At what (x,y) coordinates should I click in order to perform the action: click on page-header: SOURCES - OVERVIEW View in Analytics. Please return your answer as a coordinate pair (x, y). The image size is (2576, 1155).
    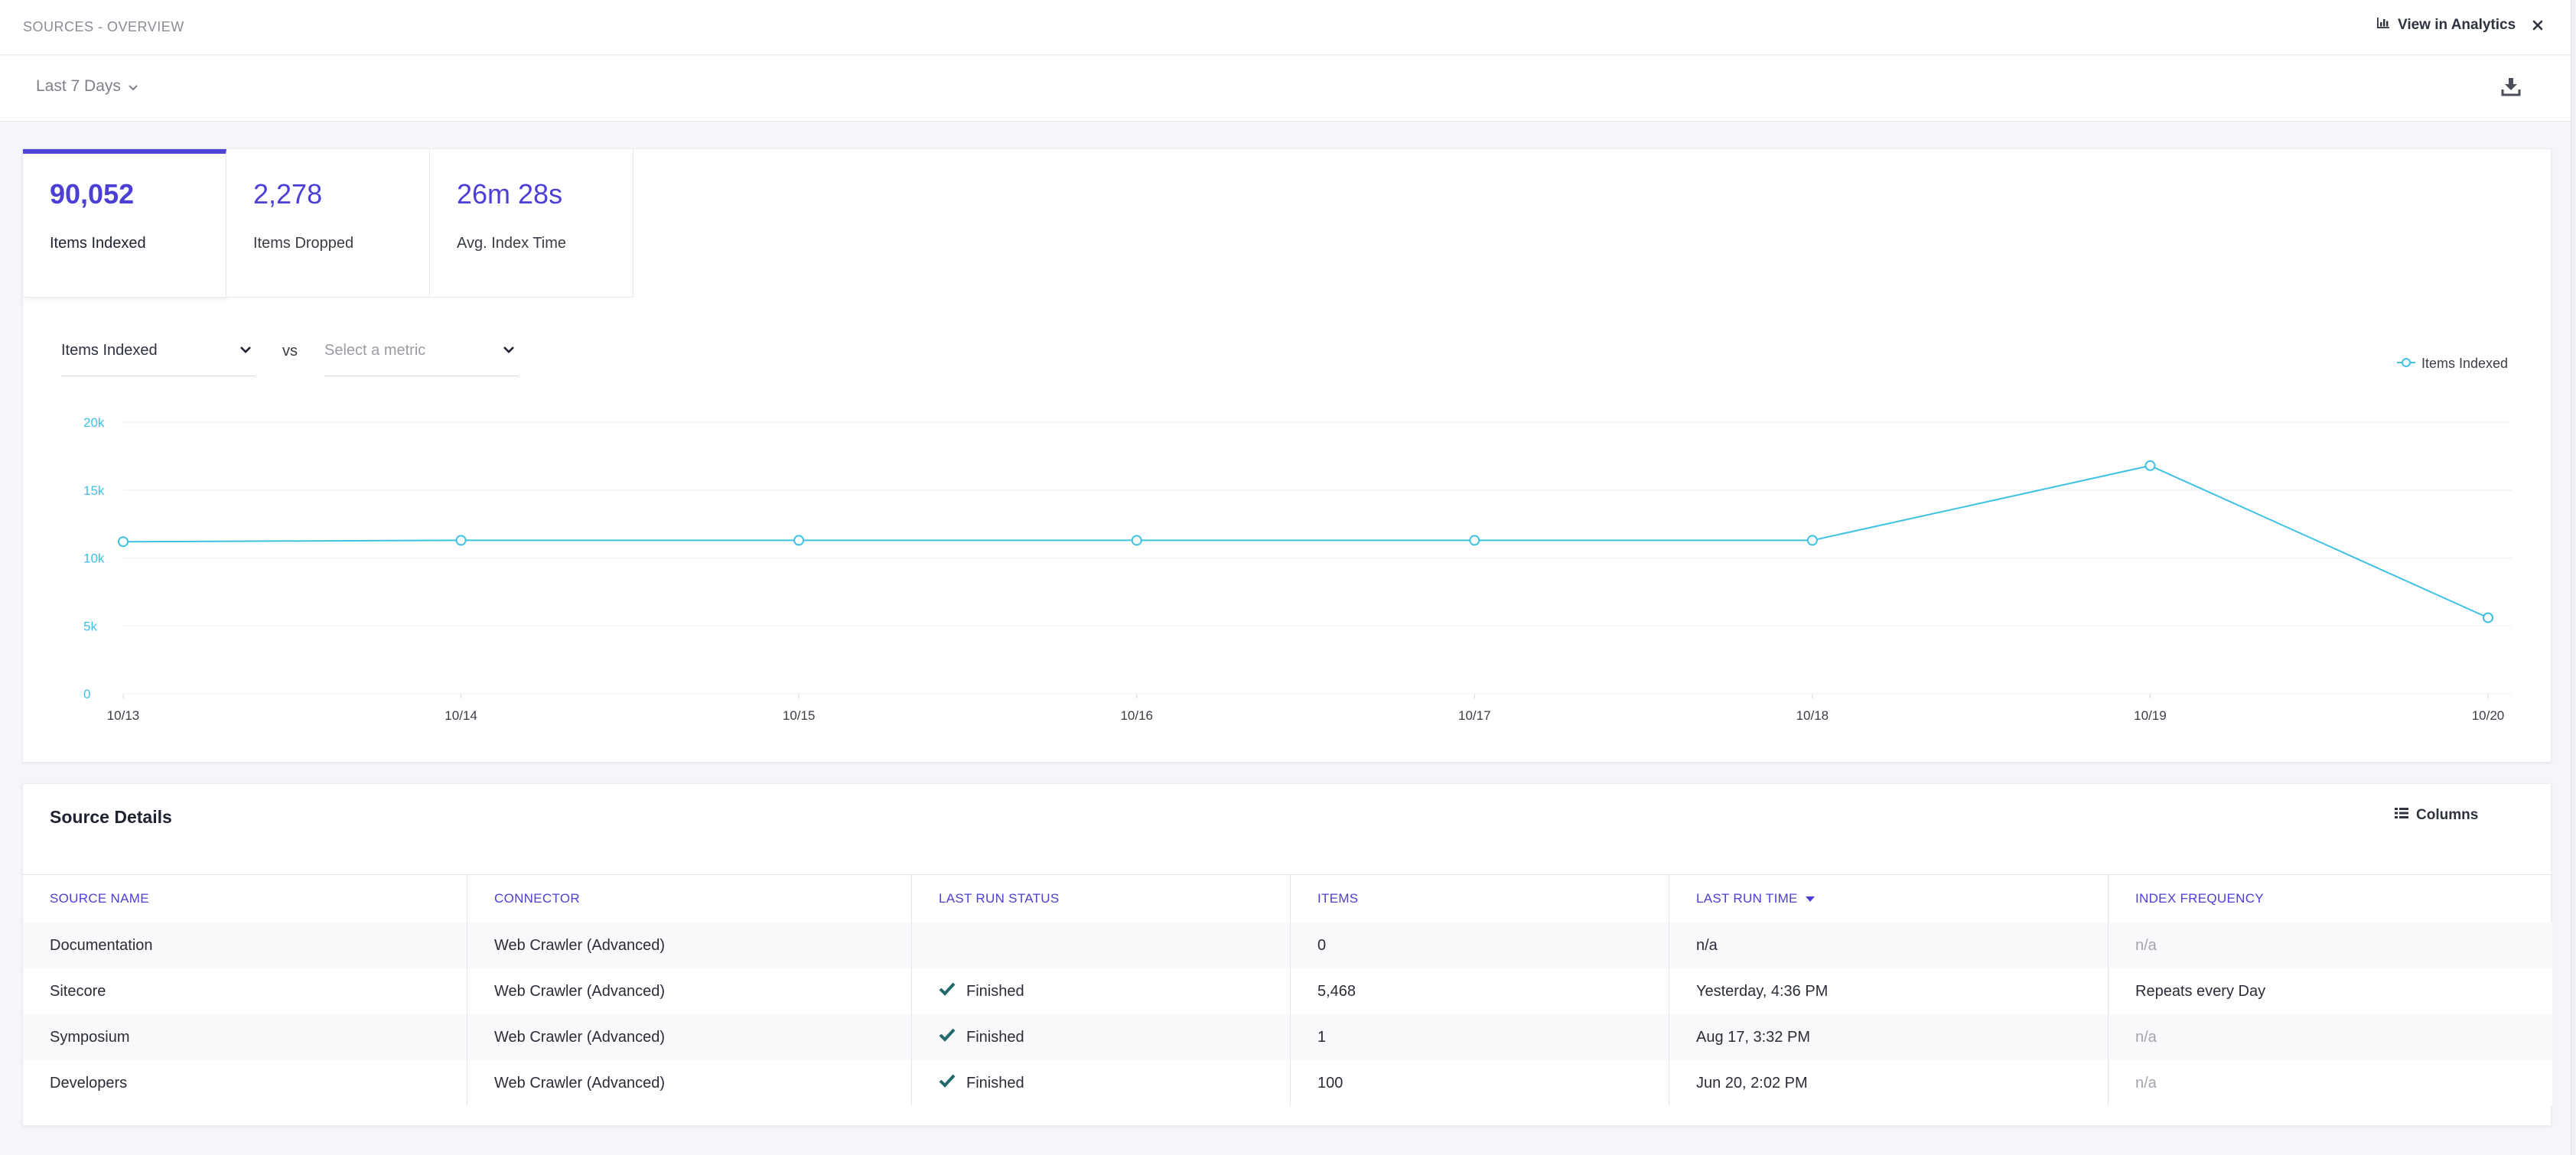
    Looking at the image, I should click on (1285, 27).